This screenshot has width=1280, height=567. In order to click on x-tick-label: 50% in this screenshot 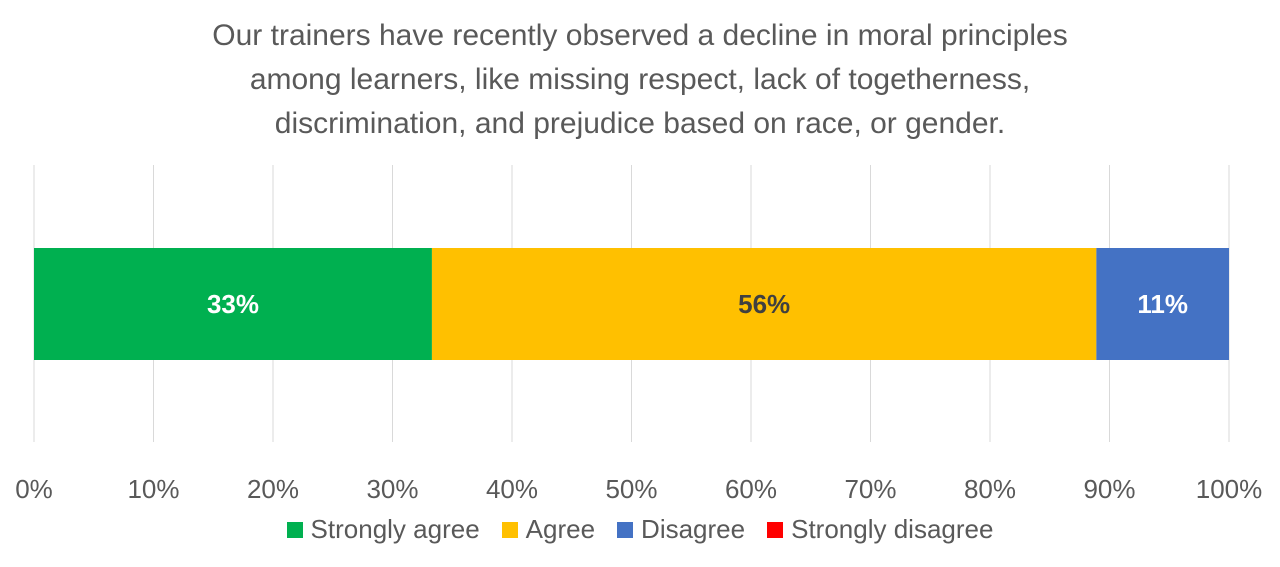, I will do `click(631, 489)`.